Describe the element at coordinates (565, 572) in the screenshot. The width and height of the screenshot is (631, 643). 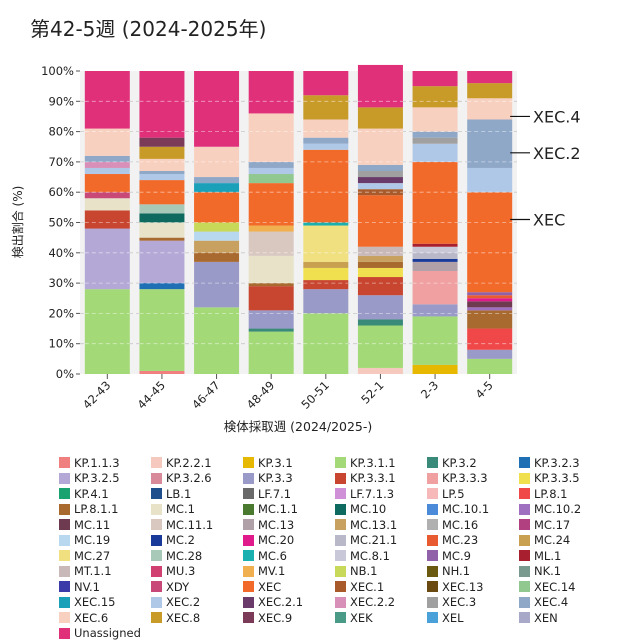
I see `legend-item: NK.1` at that location.